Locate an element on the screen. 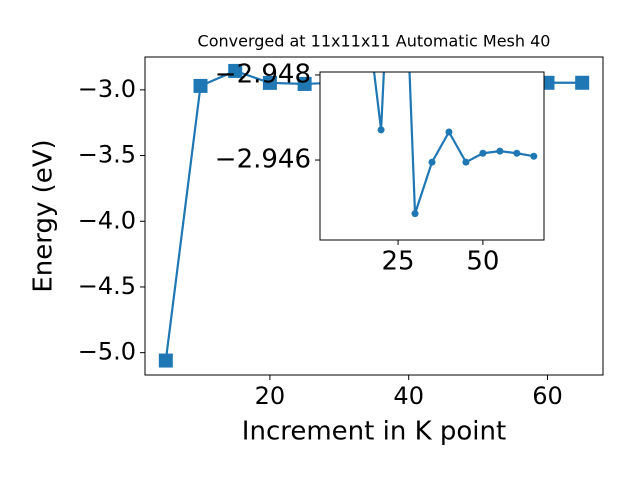  plot-content is located at coordinates (455, 145).